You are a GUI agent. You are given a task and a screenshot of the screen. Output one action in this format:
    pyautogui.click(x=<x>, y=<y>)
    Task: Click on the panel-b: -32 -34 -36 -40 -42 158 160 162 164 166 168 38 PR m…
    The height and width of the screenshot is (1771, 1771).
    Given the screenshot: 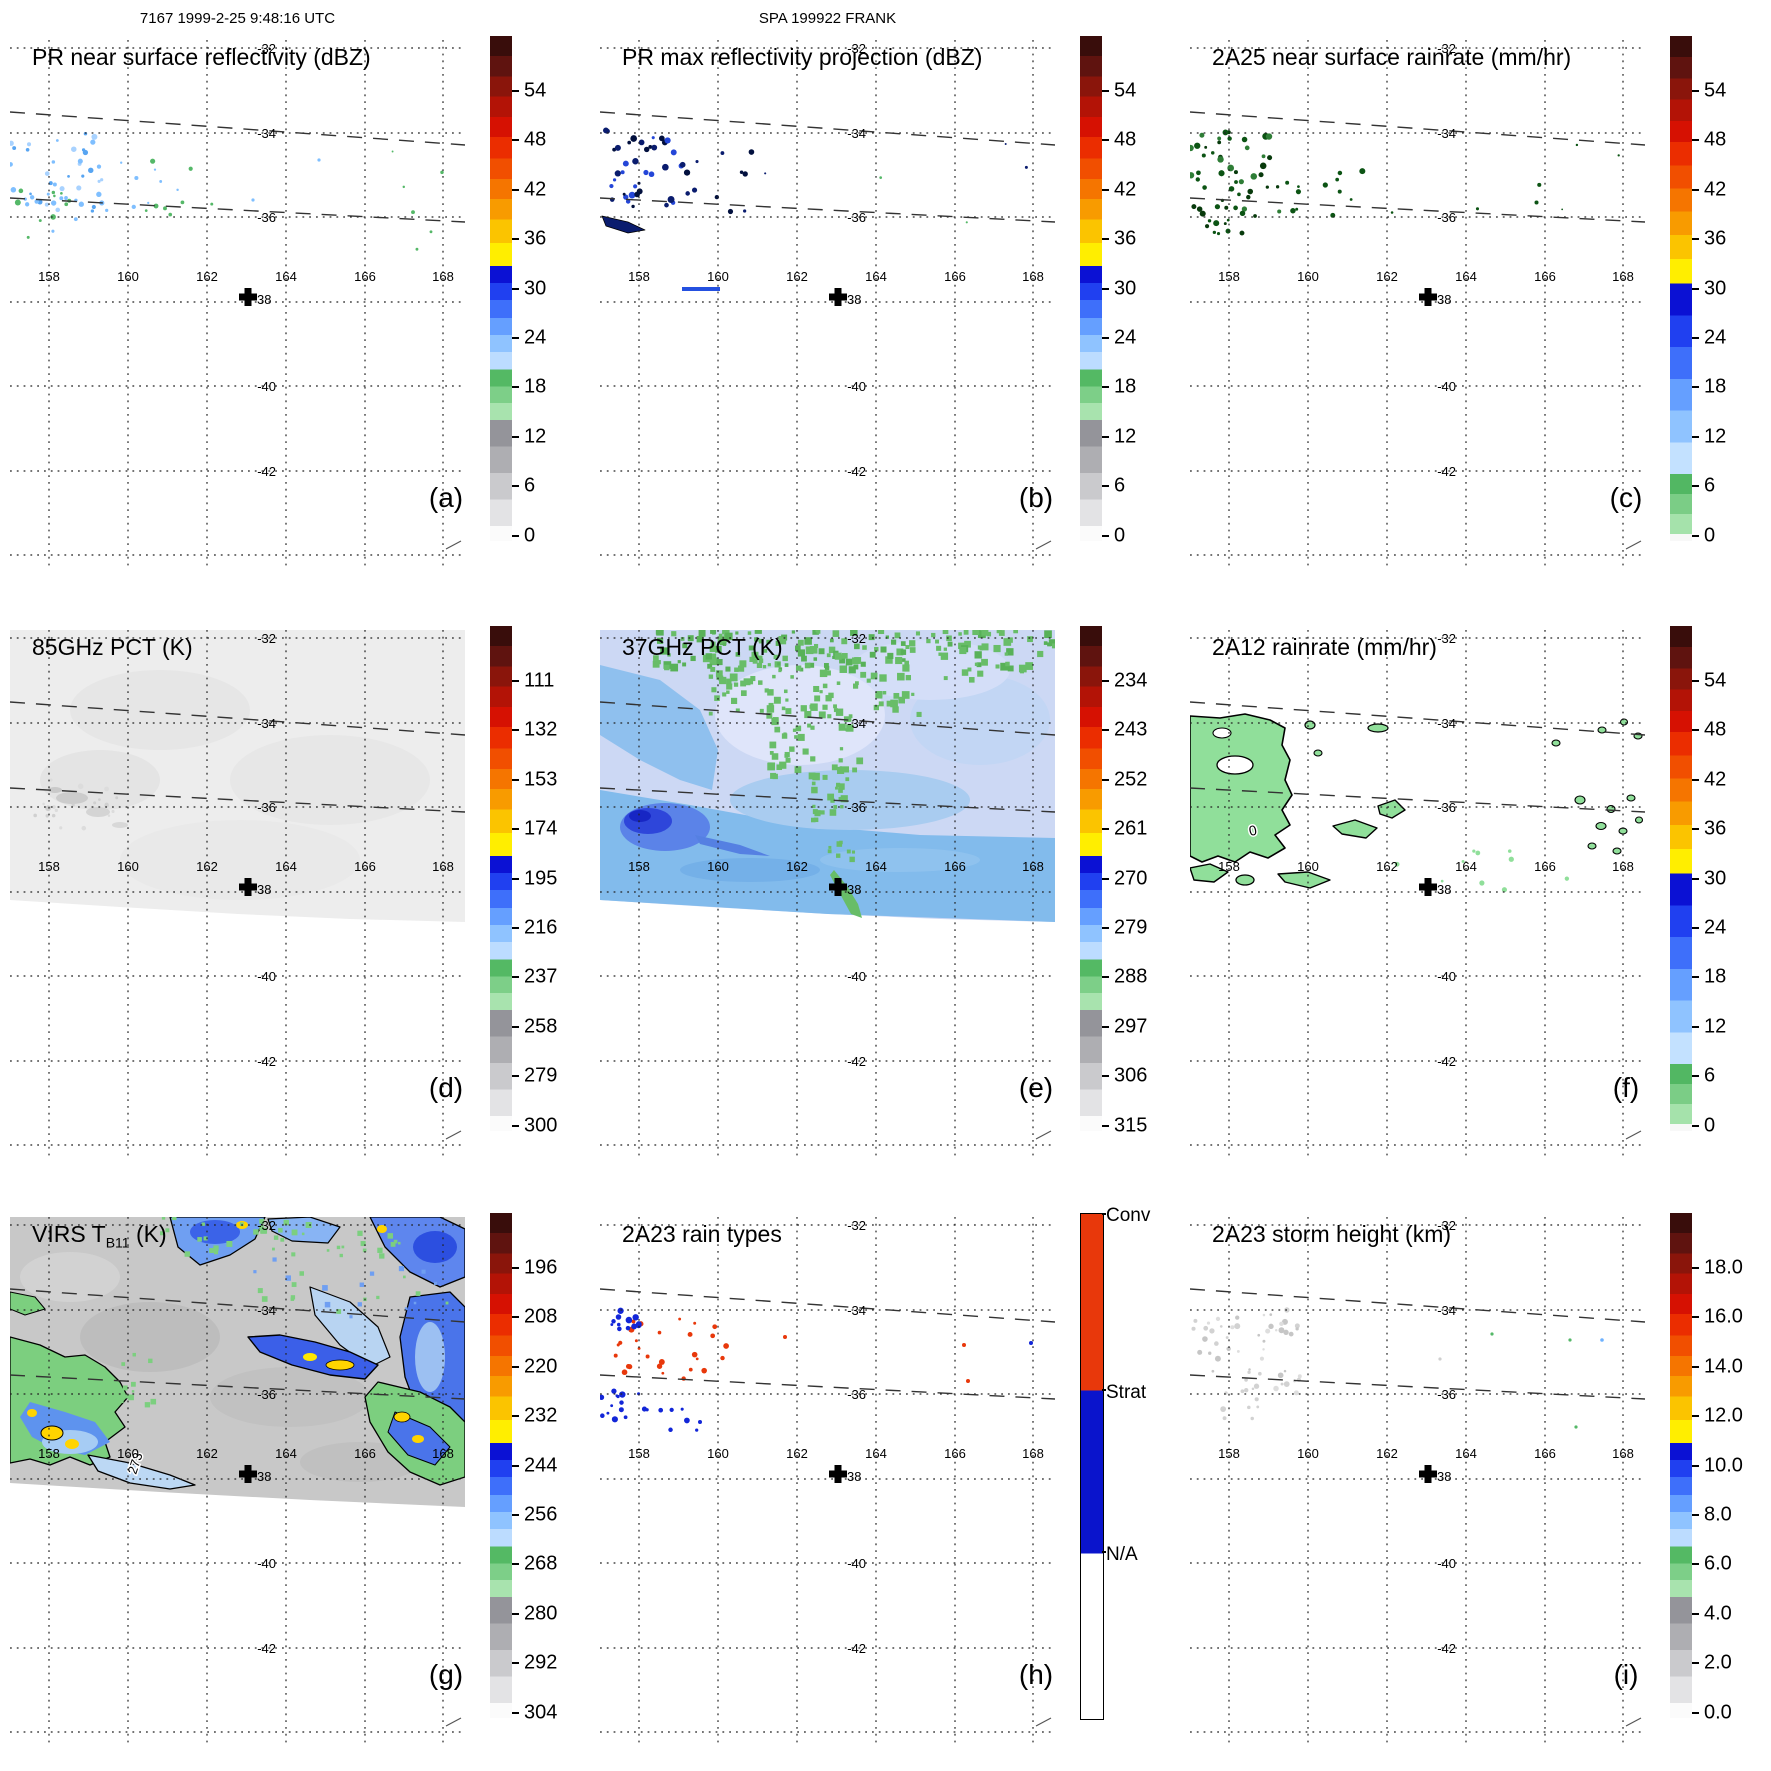 What is the action you would take?
    pyautogui.click(x=885, y=318)
    